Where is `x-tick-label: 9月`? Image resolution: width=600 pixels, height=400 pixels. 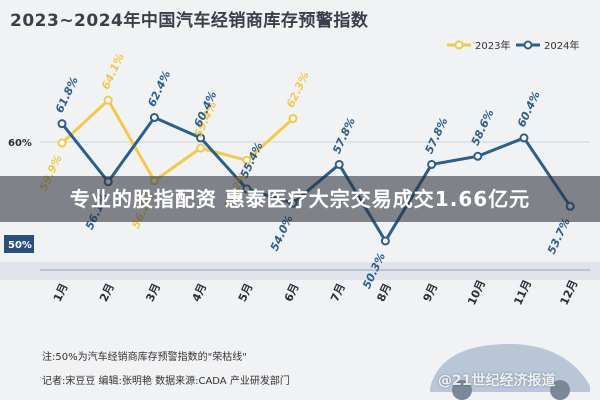
x-tick-label: 9月 is located at coordinates (431, 292).